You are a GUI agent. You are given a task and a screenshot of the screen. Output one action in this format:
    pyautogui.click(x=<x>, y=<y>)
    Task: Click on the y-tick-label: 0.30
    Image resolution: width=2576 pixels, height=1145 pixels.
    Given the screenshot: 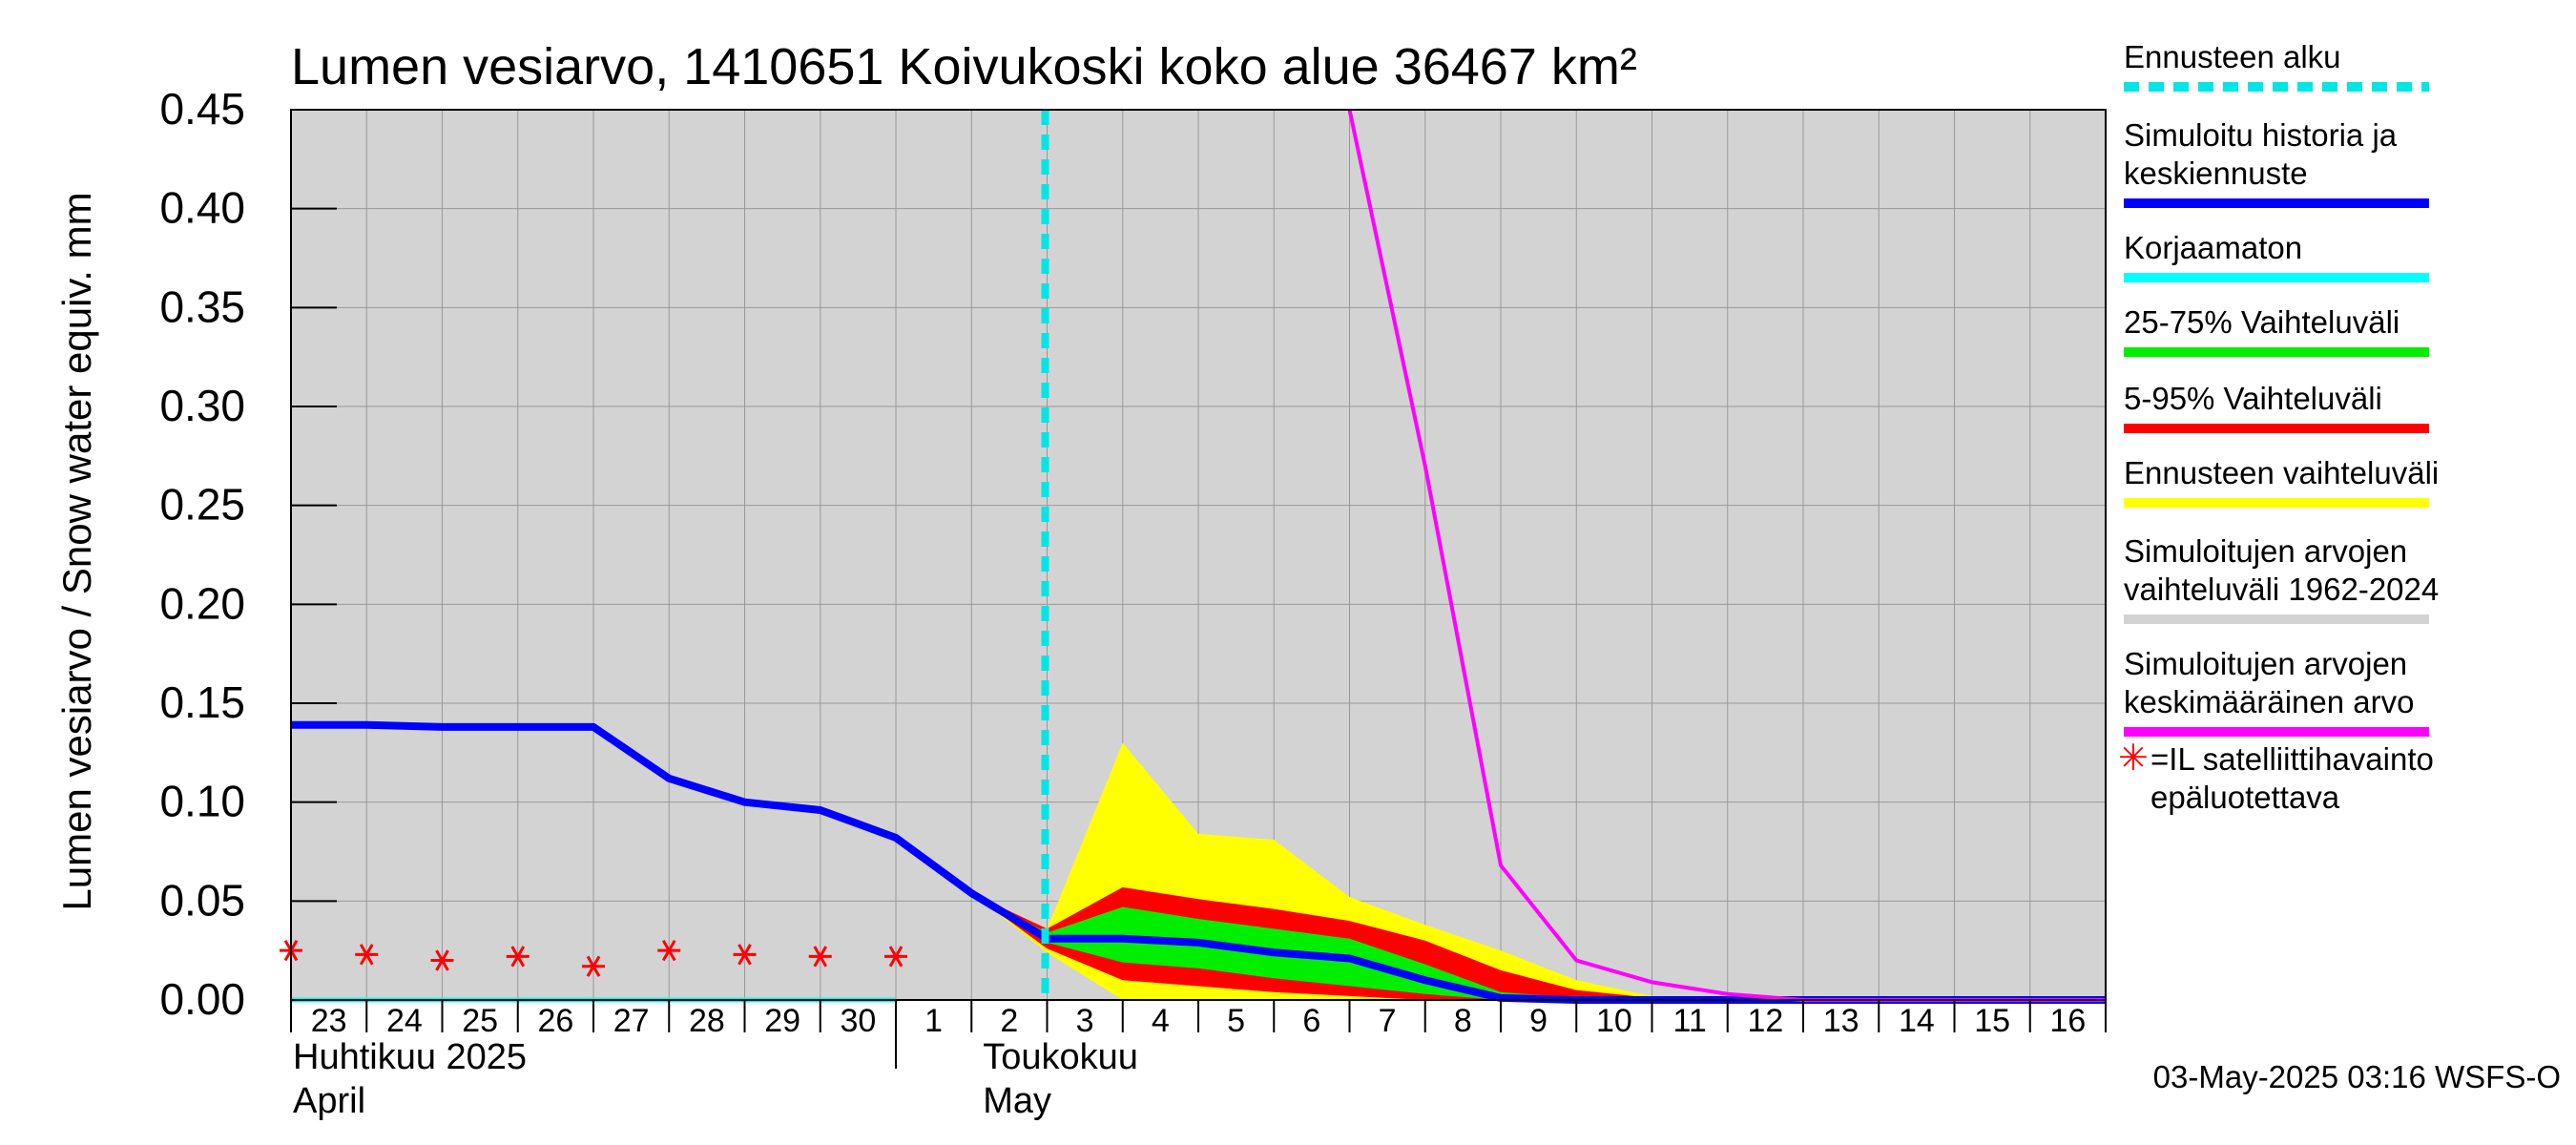 What is the action you would take?
    pyautogui.click(x=202, y=405)
    